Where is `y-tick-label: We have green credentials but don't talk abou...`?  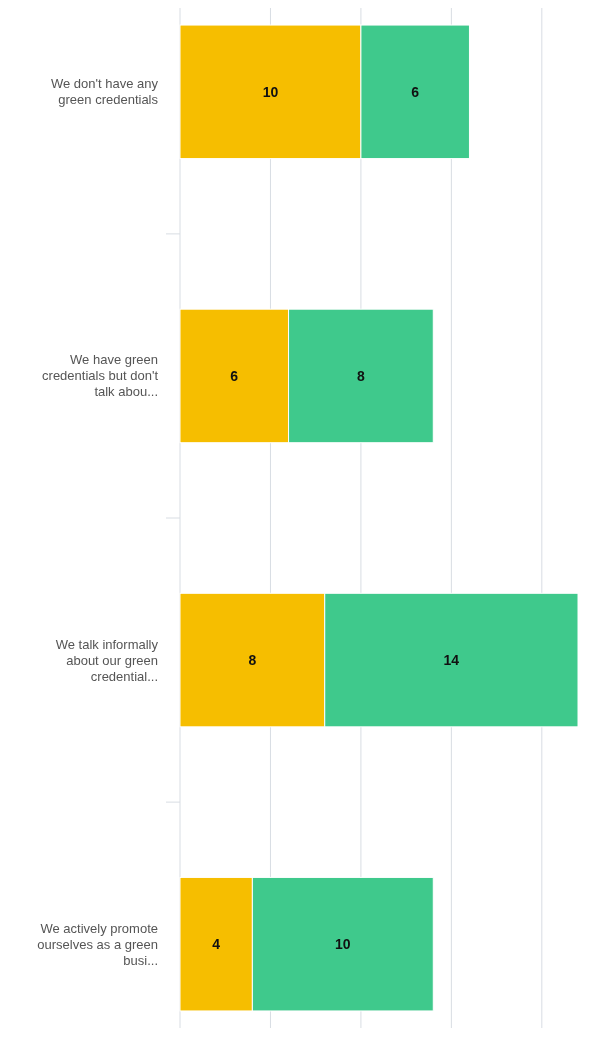 y-tick-label: We have green credentials but don't talk abou... is located at coordinates (100, 376).